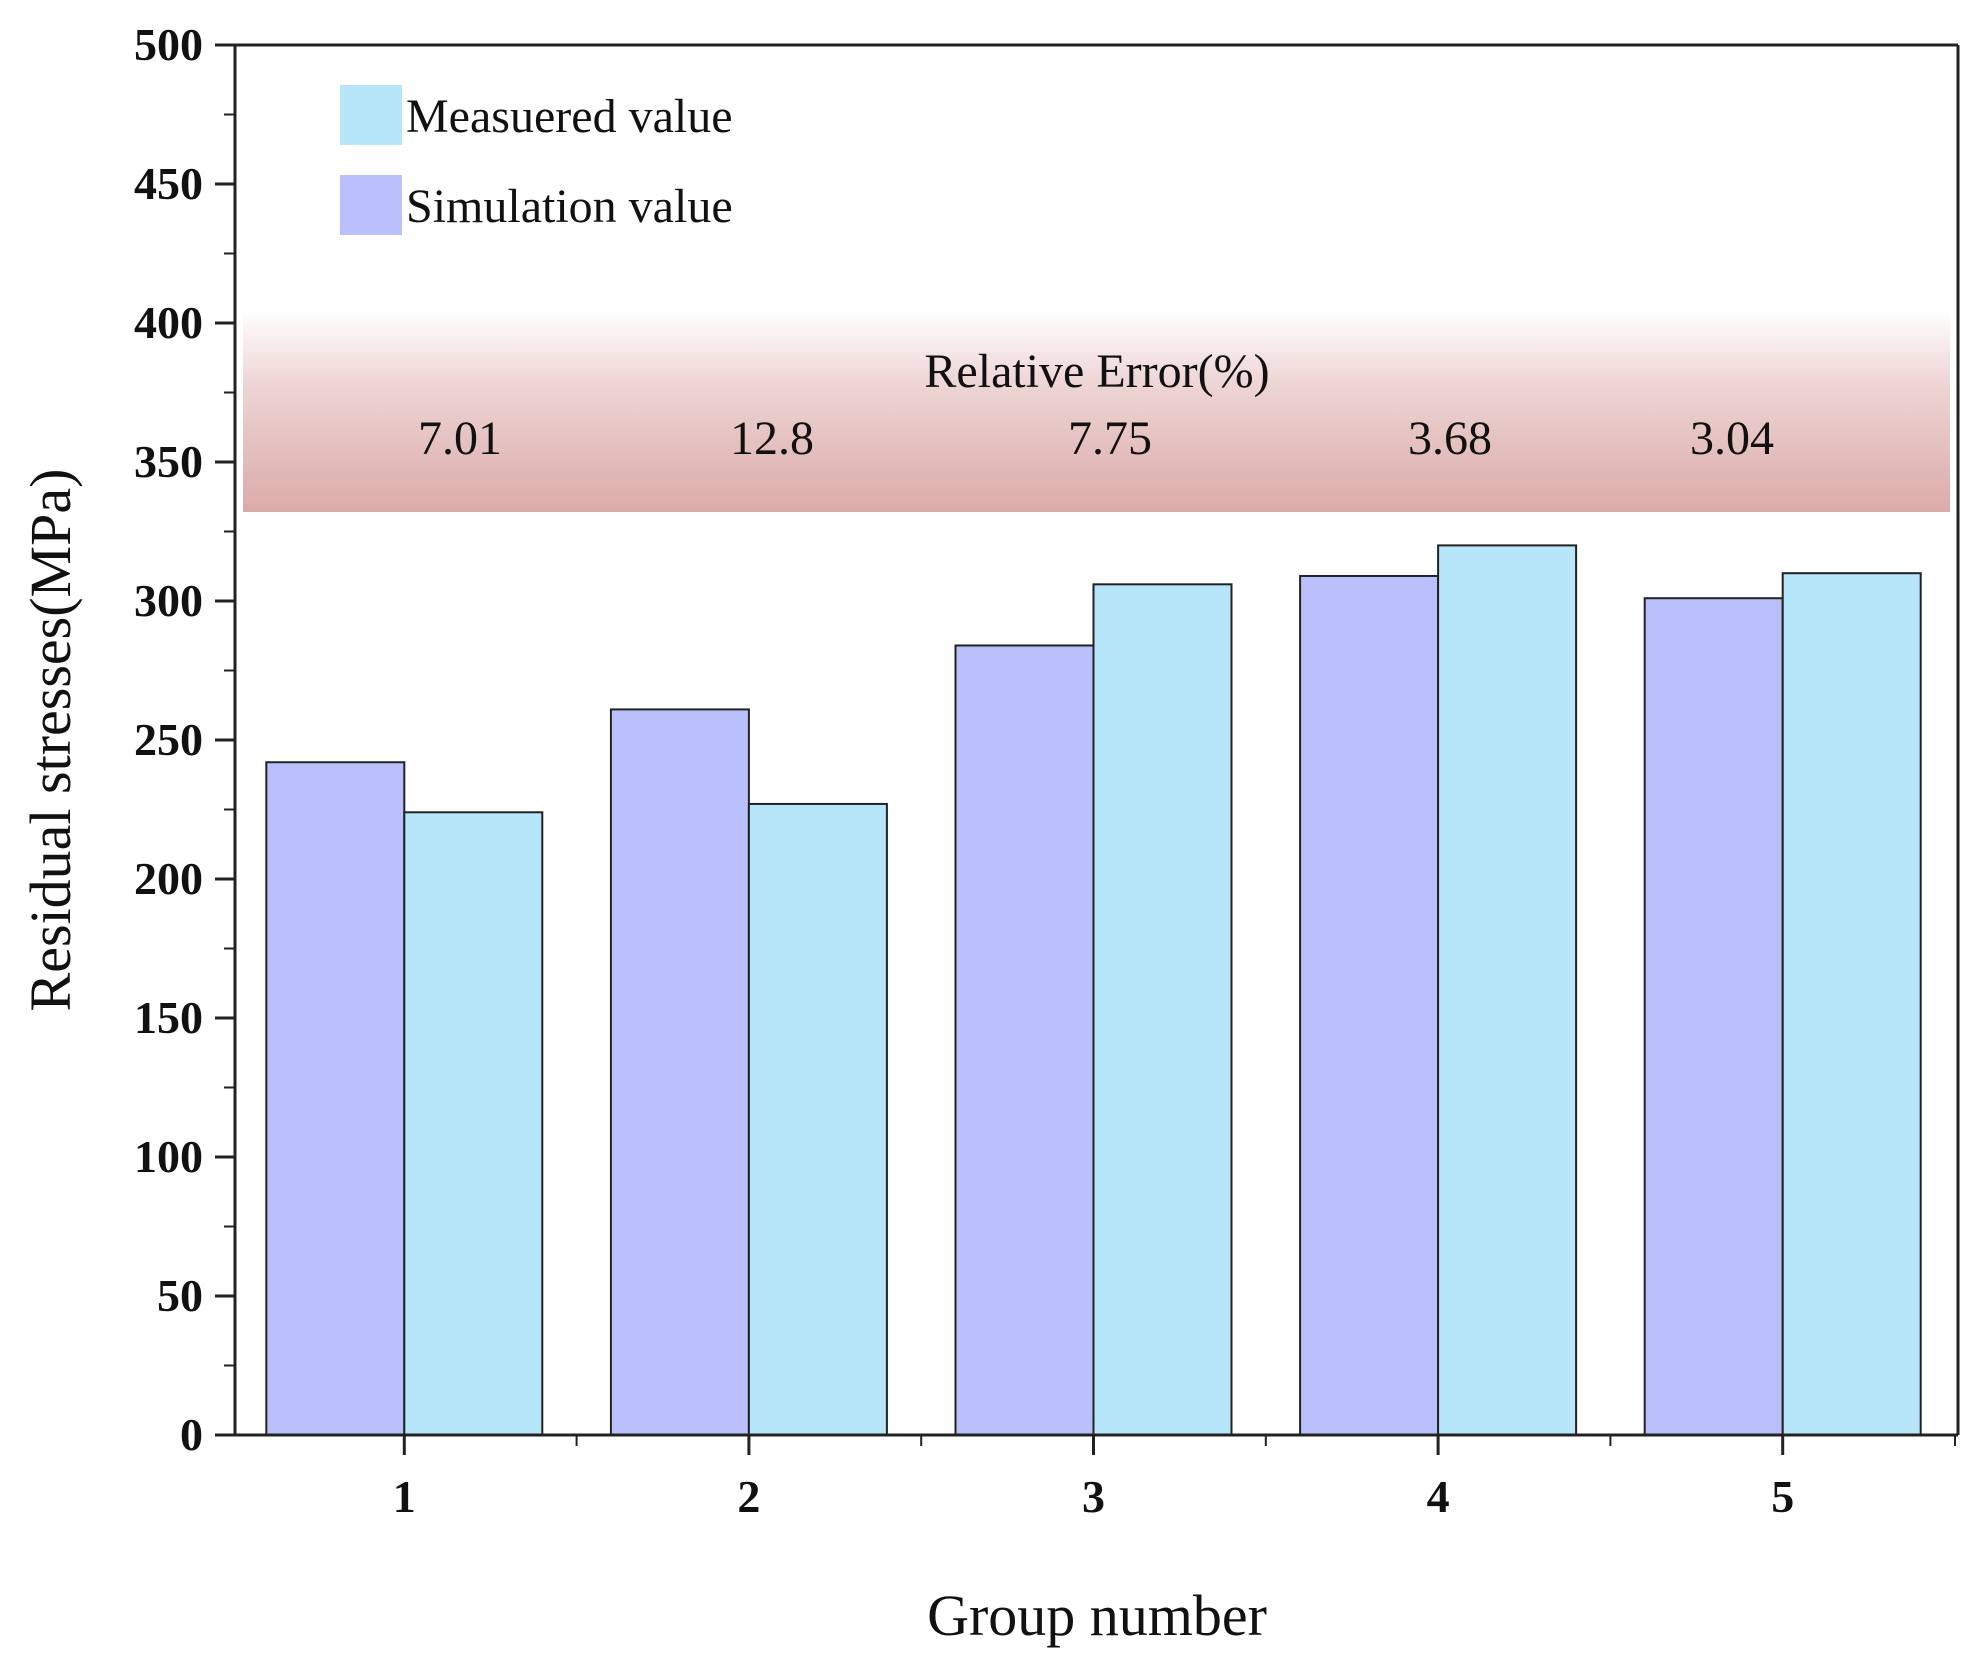  Describe the element at coordinates (1110, 438) in the screenshot. I see `relative-error-value-3: 7.75` at that location.